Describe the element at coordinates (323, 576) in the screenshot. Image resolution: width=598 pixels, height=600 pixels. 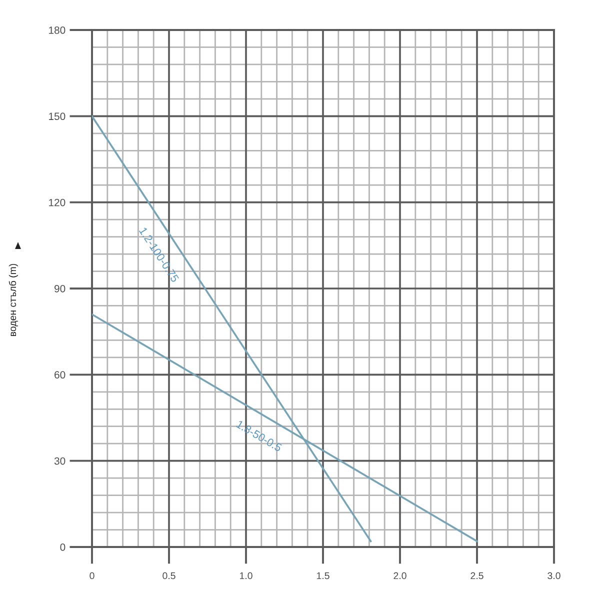
I see `x-tick-label: 1.5` at that location.